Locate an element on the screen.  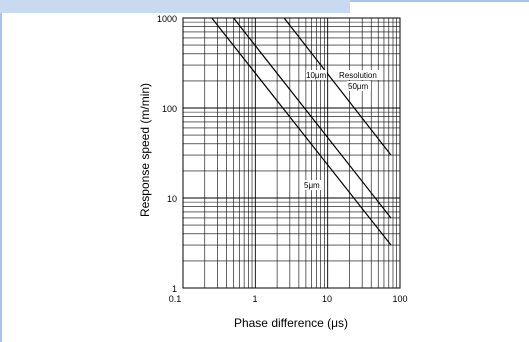
x-tick-label-10: 10 is located at coordinates (327, 299).